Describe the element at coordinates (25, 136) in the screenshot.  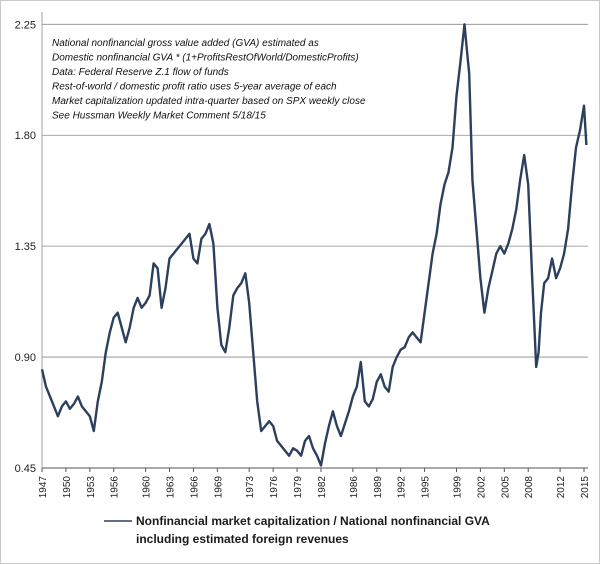
I see `y-tick-label: 1.80` at that location.